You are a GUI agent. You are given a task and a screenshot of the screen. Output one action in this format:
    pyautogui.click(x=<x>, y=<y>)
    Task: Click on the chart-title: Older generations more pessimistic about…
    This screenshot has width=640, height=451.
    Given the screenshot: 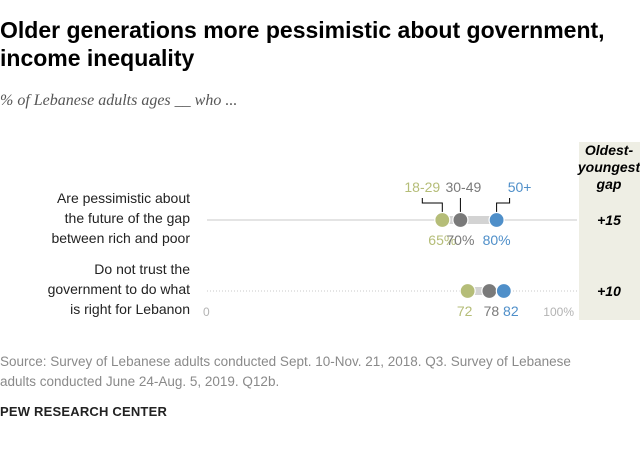 What is the action you would take?
    pyautogui.click(x=302, y=44)
    